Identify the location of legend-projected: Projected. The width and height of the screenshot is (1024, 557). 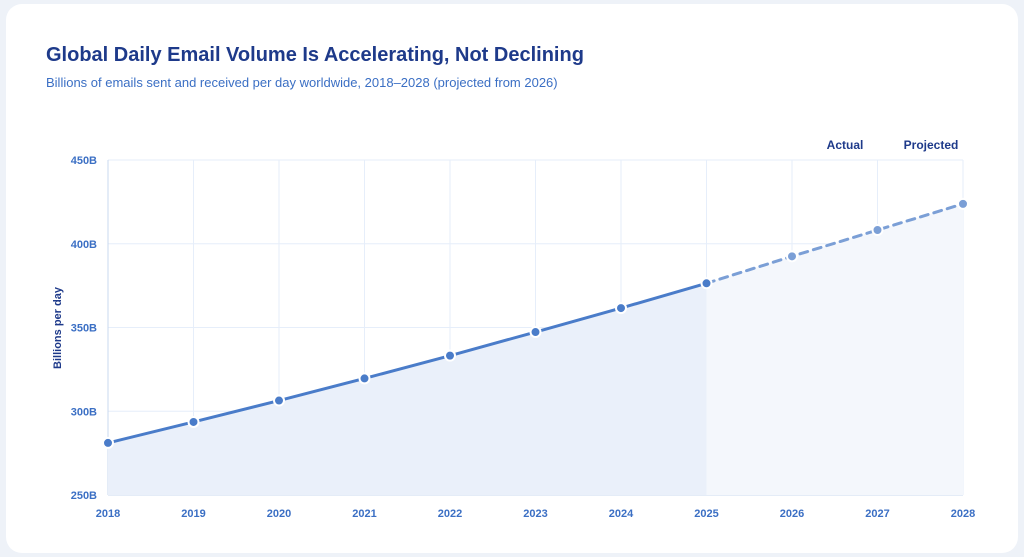
(931, 145).